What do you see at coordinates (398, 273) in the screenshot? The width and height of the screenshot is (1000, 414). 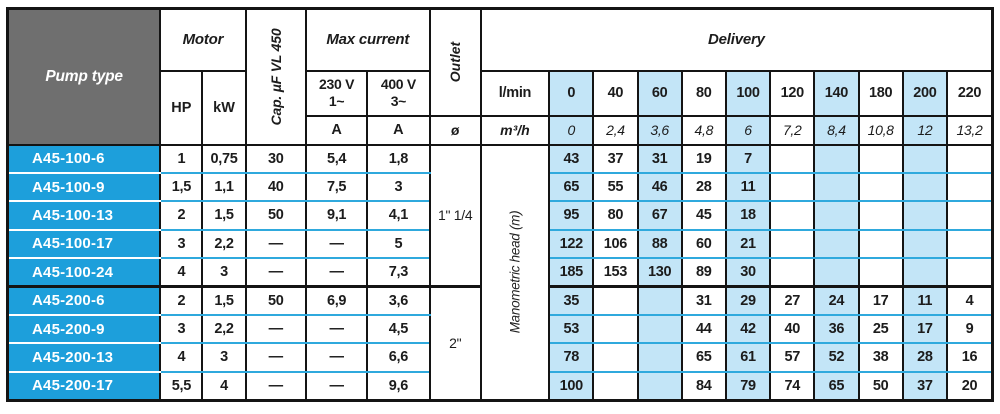 I see `current-400v-cell: 7,3` at bounding box center [398, 273].